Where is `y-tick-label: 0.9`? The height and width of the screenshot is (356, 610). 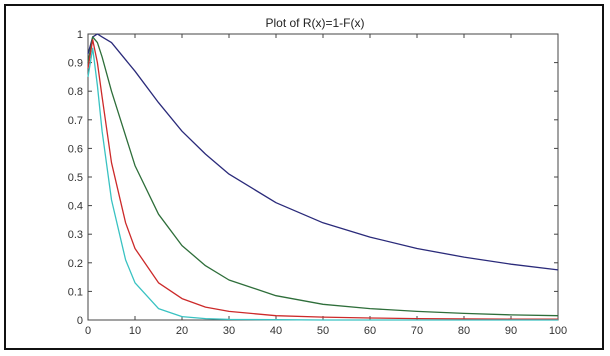
y-tick-label: 0.9 is located at coordinates (75, 64).